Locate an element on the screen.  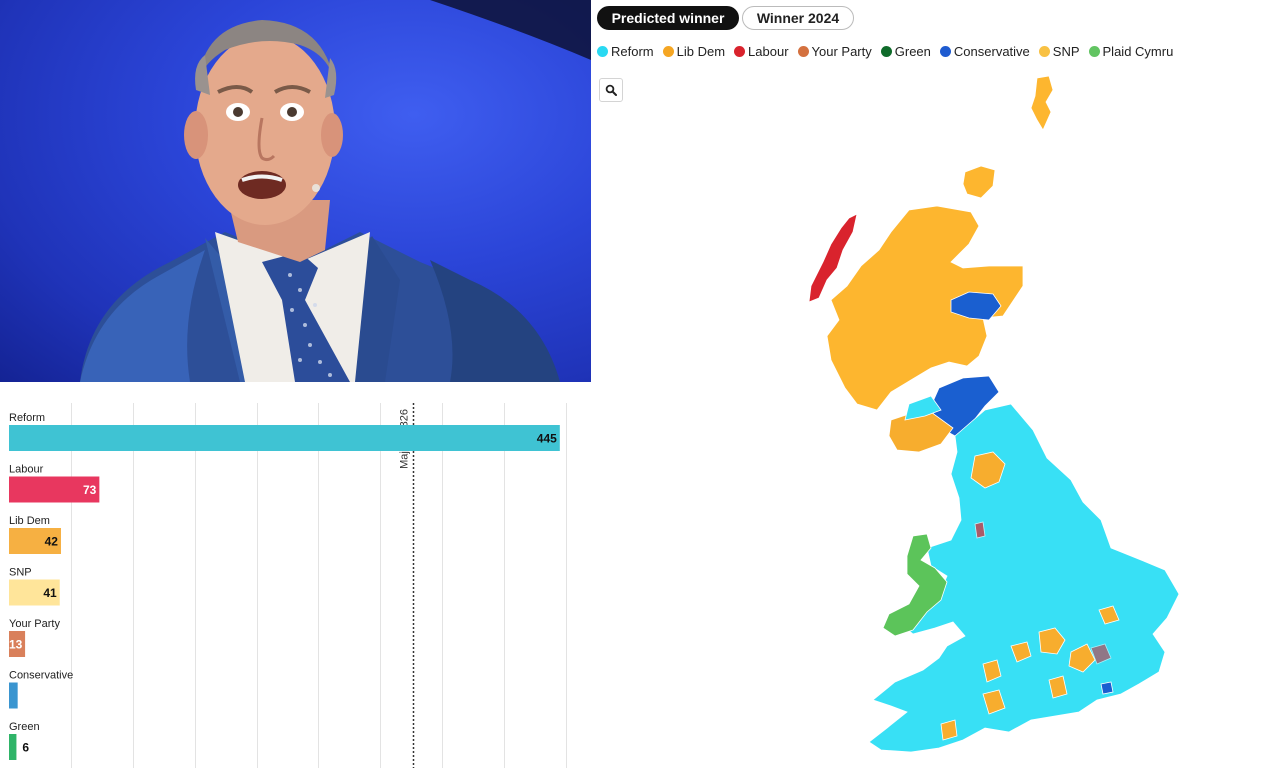
bar-category-label: Green is located at coordinates (24, 727).